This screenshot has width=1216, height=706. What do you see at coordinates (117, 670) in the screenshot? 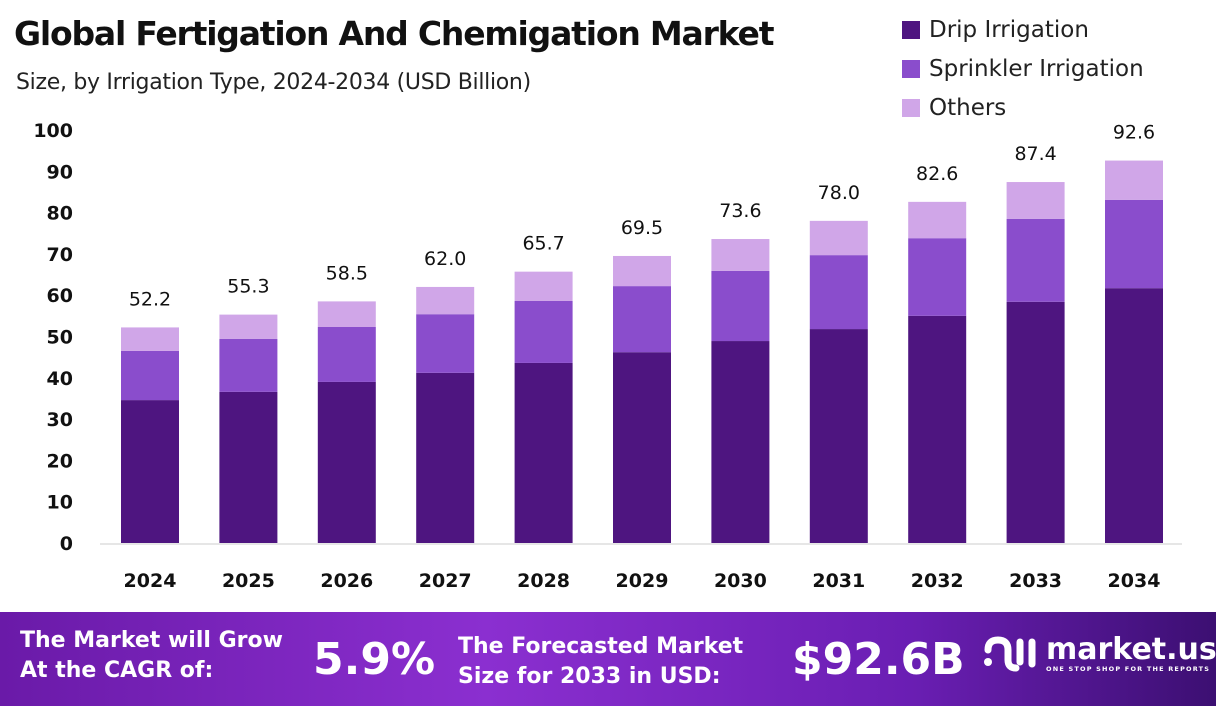
I see `cagr-label-line2: At the CAGR of:` at bounding box center [117, 670].